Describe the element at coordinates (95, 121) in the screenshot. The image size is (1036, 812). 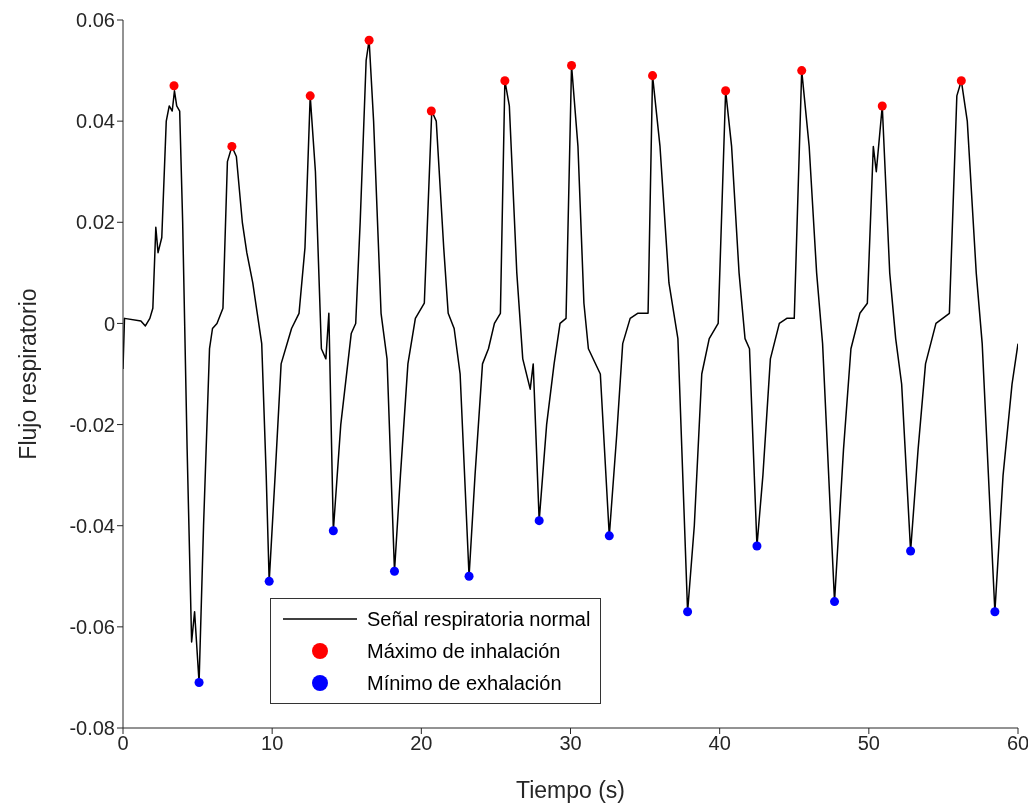
I see `y-tick-label: 0.04` at that location.